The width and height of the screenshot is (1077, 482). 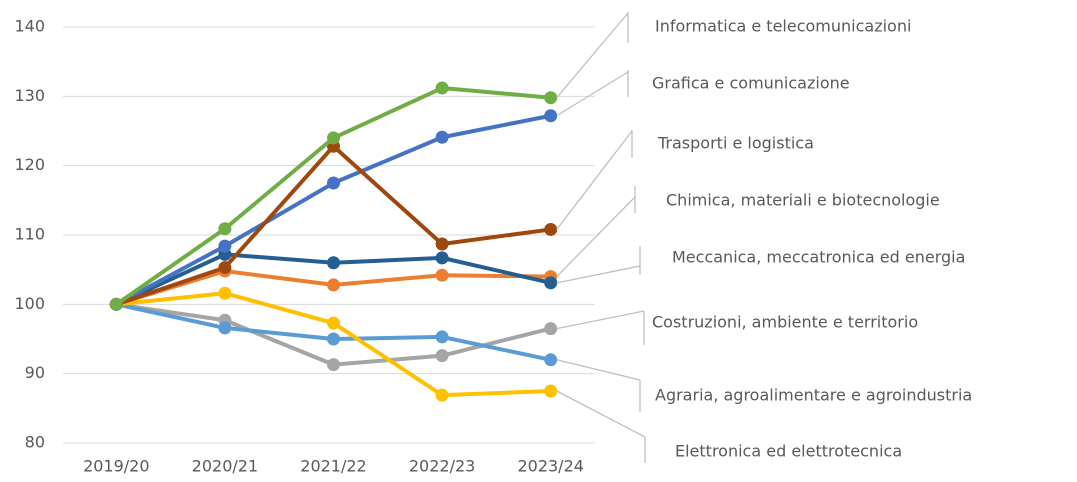 I want to click on y-tick-label: 120, so click(x=29, y=164).